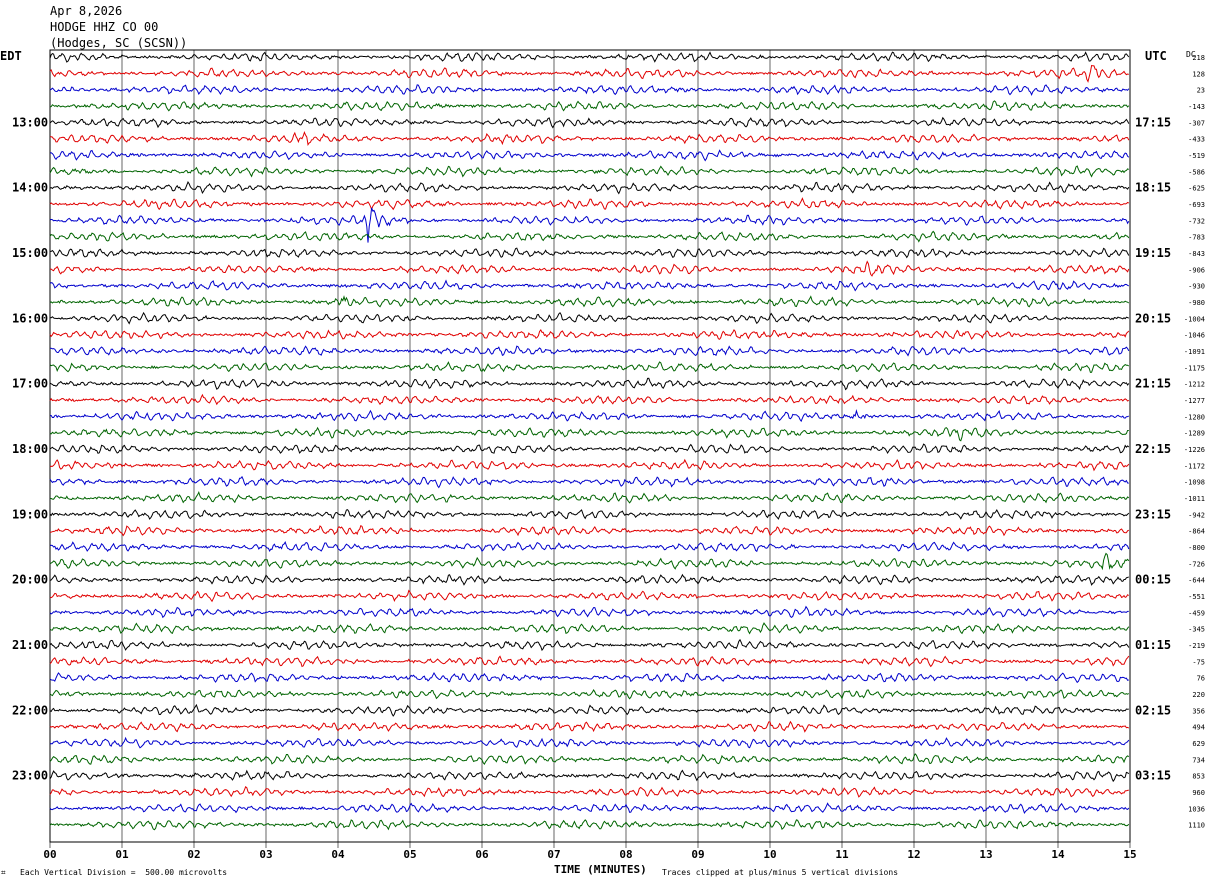  What do you see at coordinates (119, 43) in the screenshot?
I see `station-location: (Hodges, SC (SCSN))` at bounding box center [119, 43].